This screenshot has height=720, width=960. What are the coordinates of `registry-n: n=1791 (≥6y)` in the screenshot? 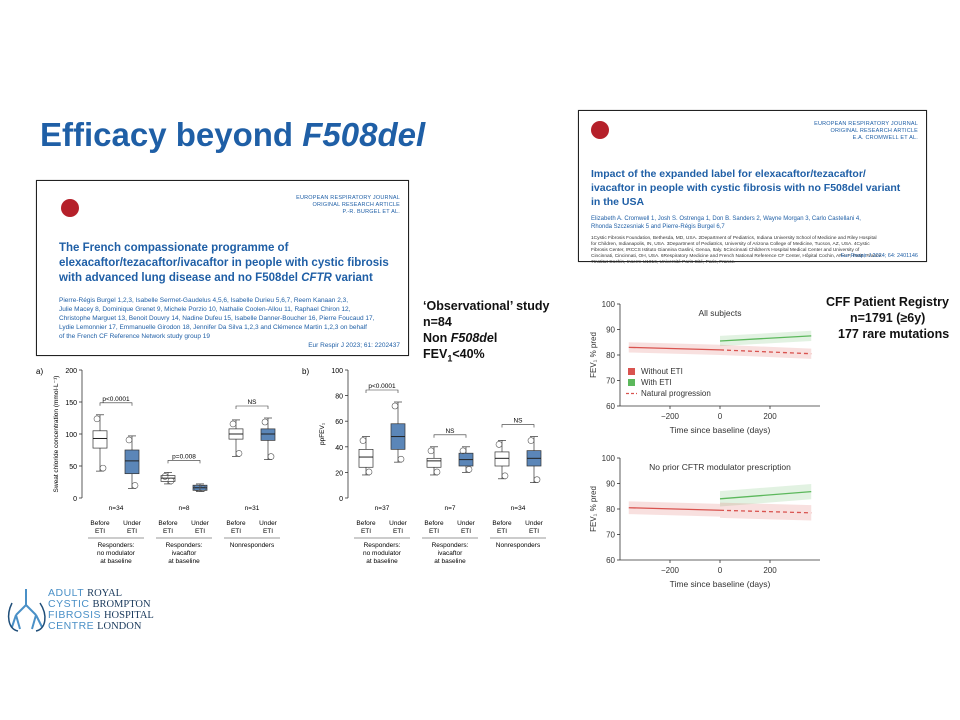 It's located at (888, 318).